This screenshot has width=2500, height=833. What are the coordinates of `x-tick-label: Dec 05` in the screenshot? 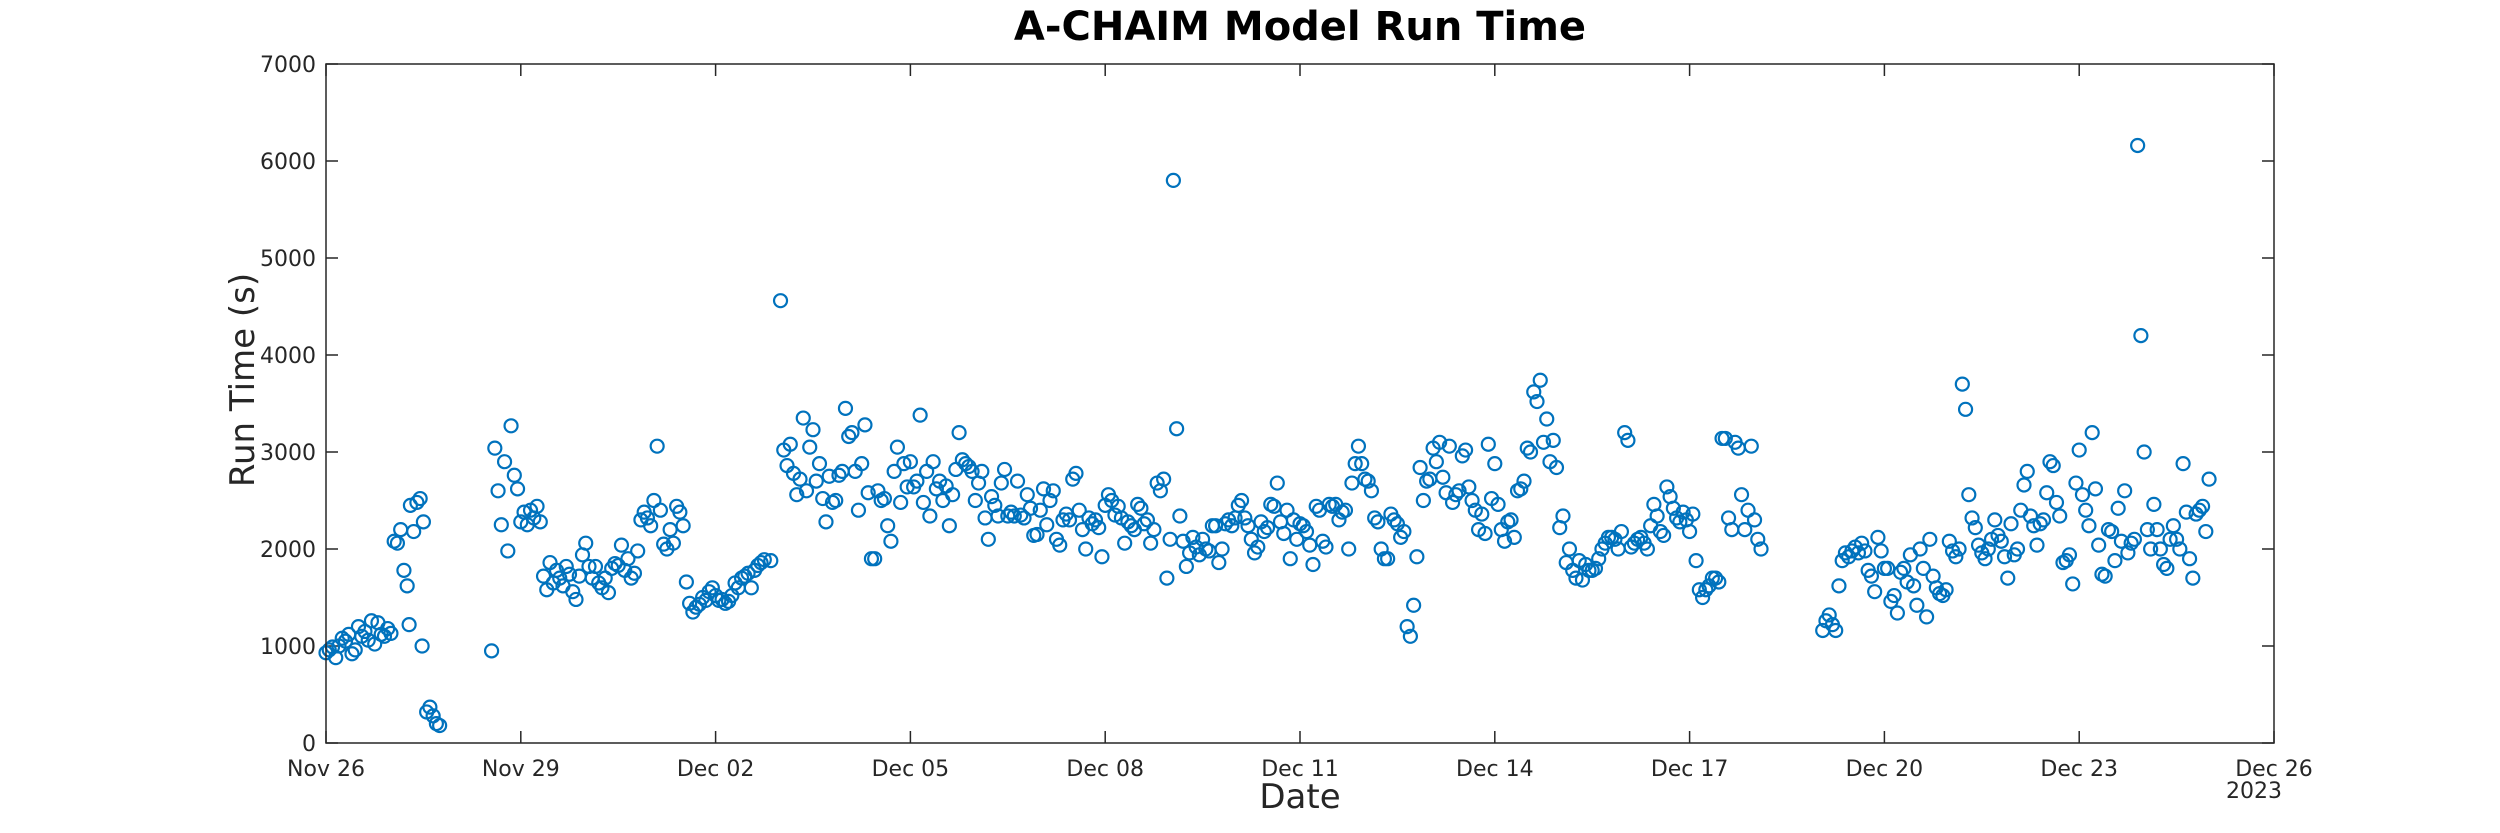 It's located at (911, 769).